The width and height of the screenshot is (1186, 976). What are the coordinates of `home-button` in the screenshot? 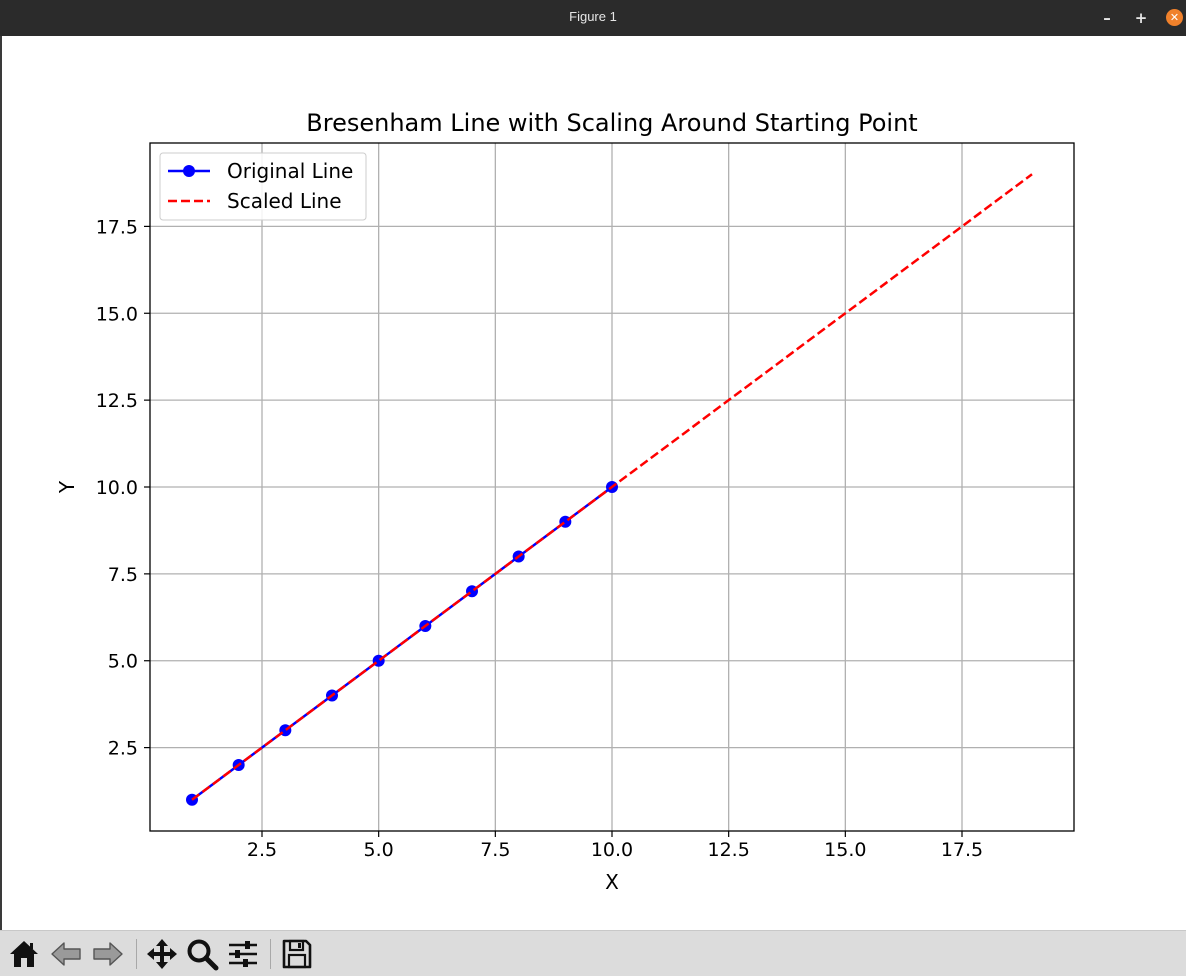 It's located at (24, 954).